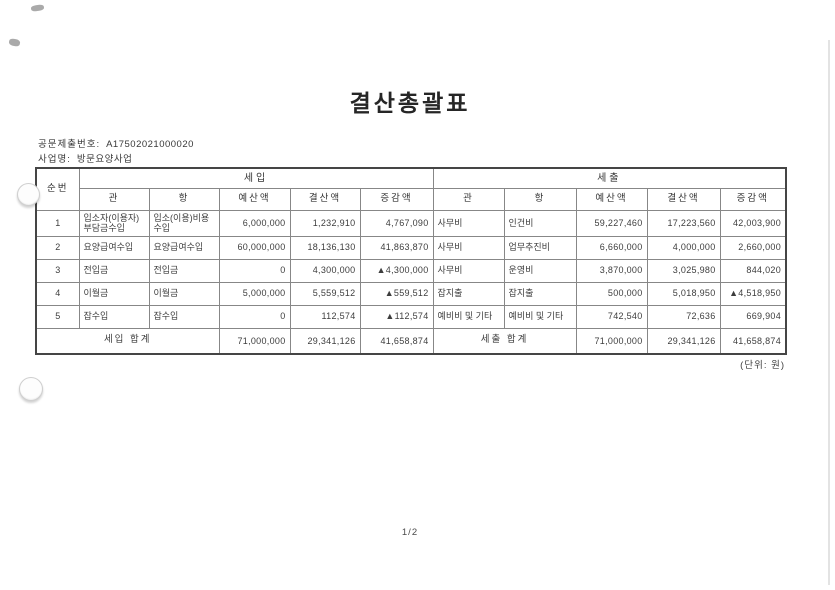 This screenshot has width=835, height=590. What do you see at coordinates (54, 159) in the screenshot?
I see `business-name-label: 사업명:` at bounding box center [54, 159].